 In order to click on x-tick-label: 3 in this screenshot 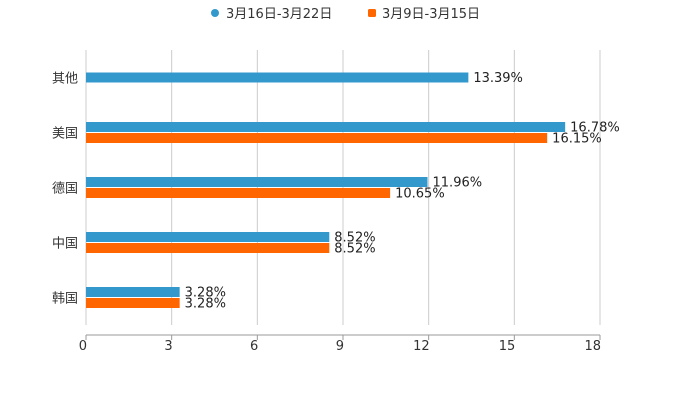, I will do `click(168, 346)`.